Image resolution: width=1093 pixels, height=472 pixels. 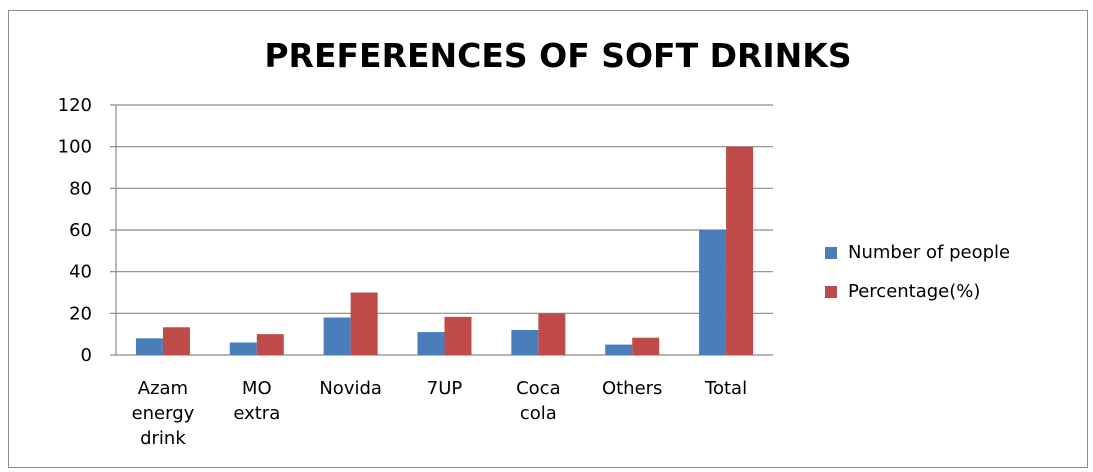 I want to click on x-category-label: 7UP, so click(x=445, y=388).